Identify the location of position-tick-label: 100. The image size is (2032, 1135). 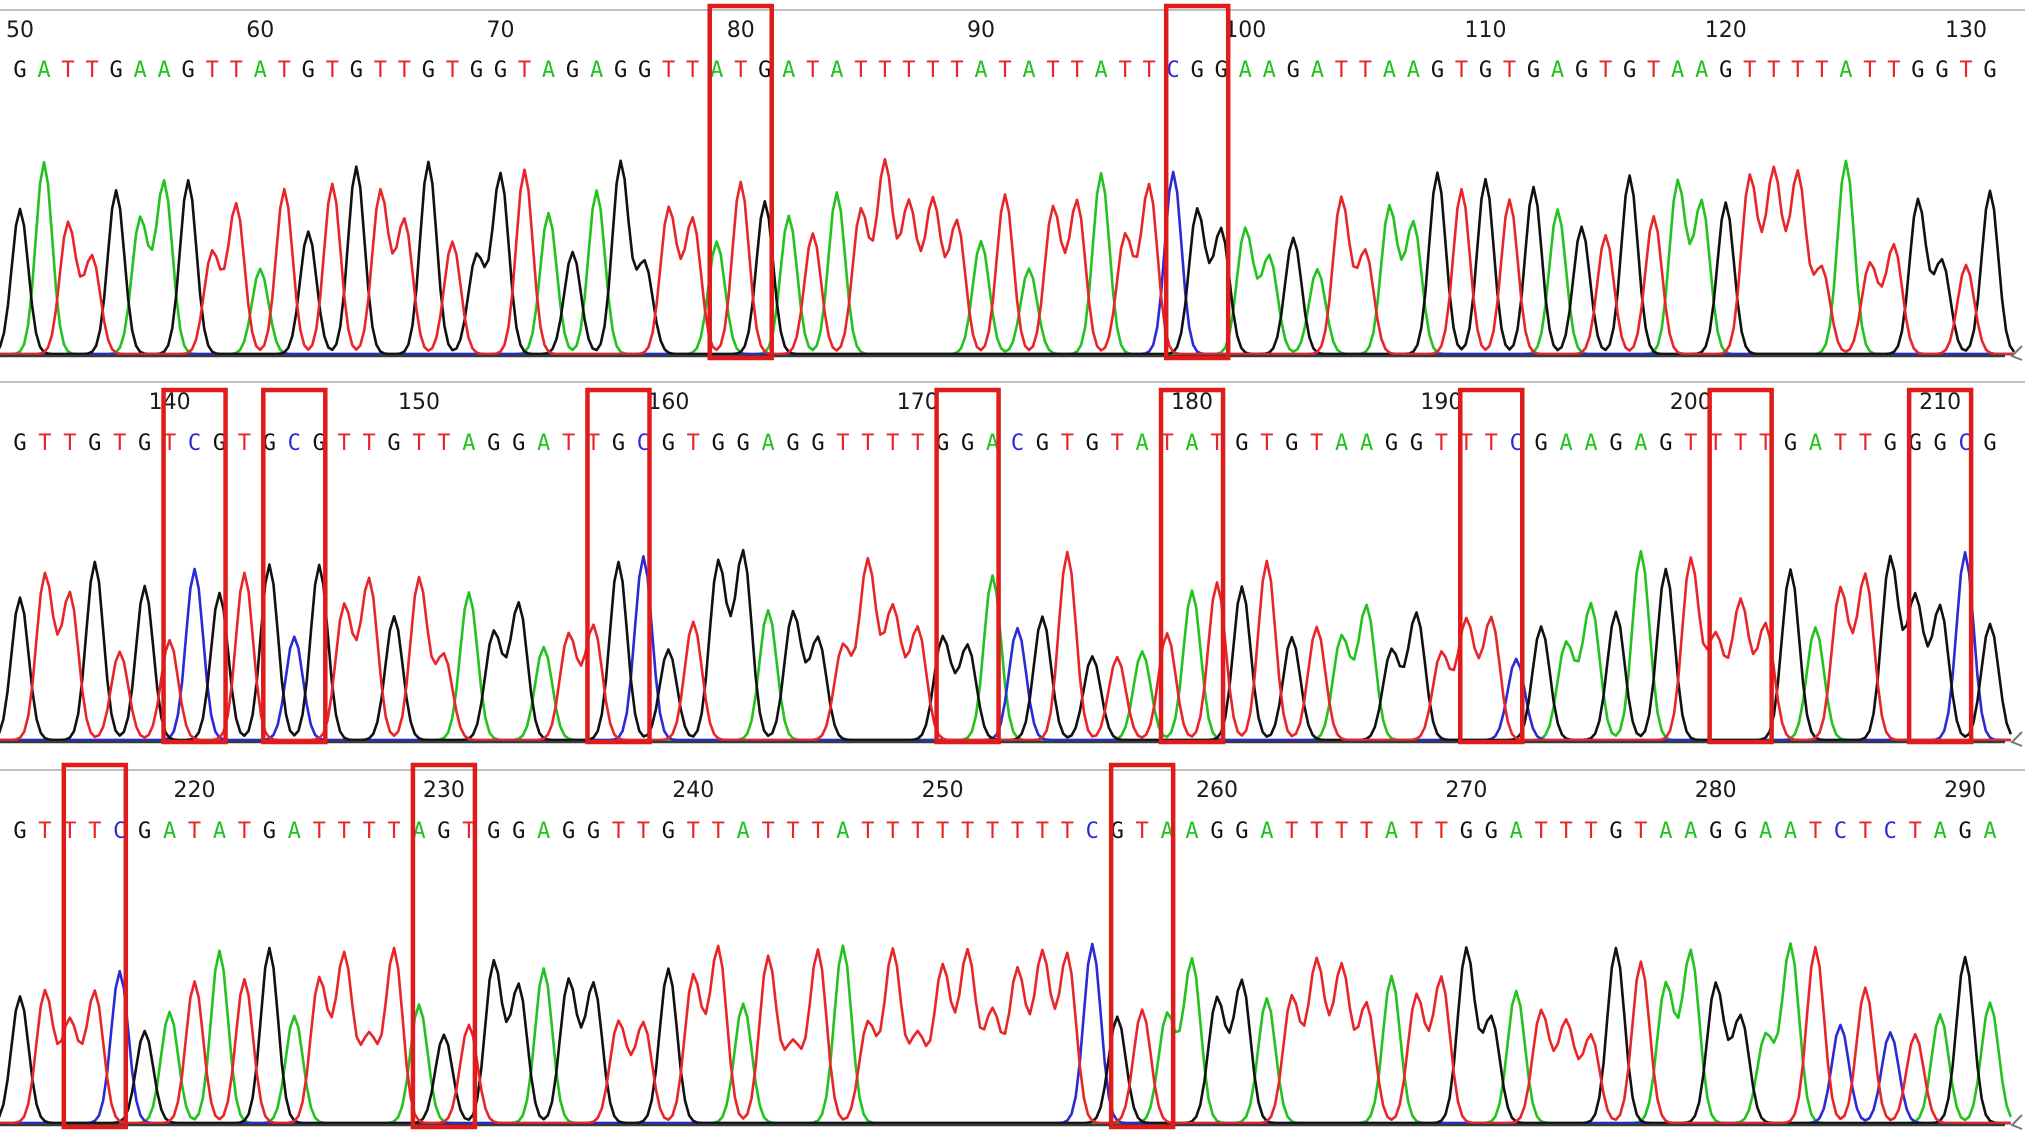
(1245, 30).